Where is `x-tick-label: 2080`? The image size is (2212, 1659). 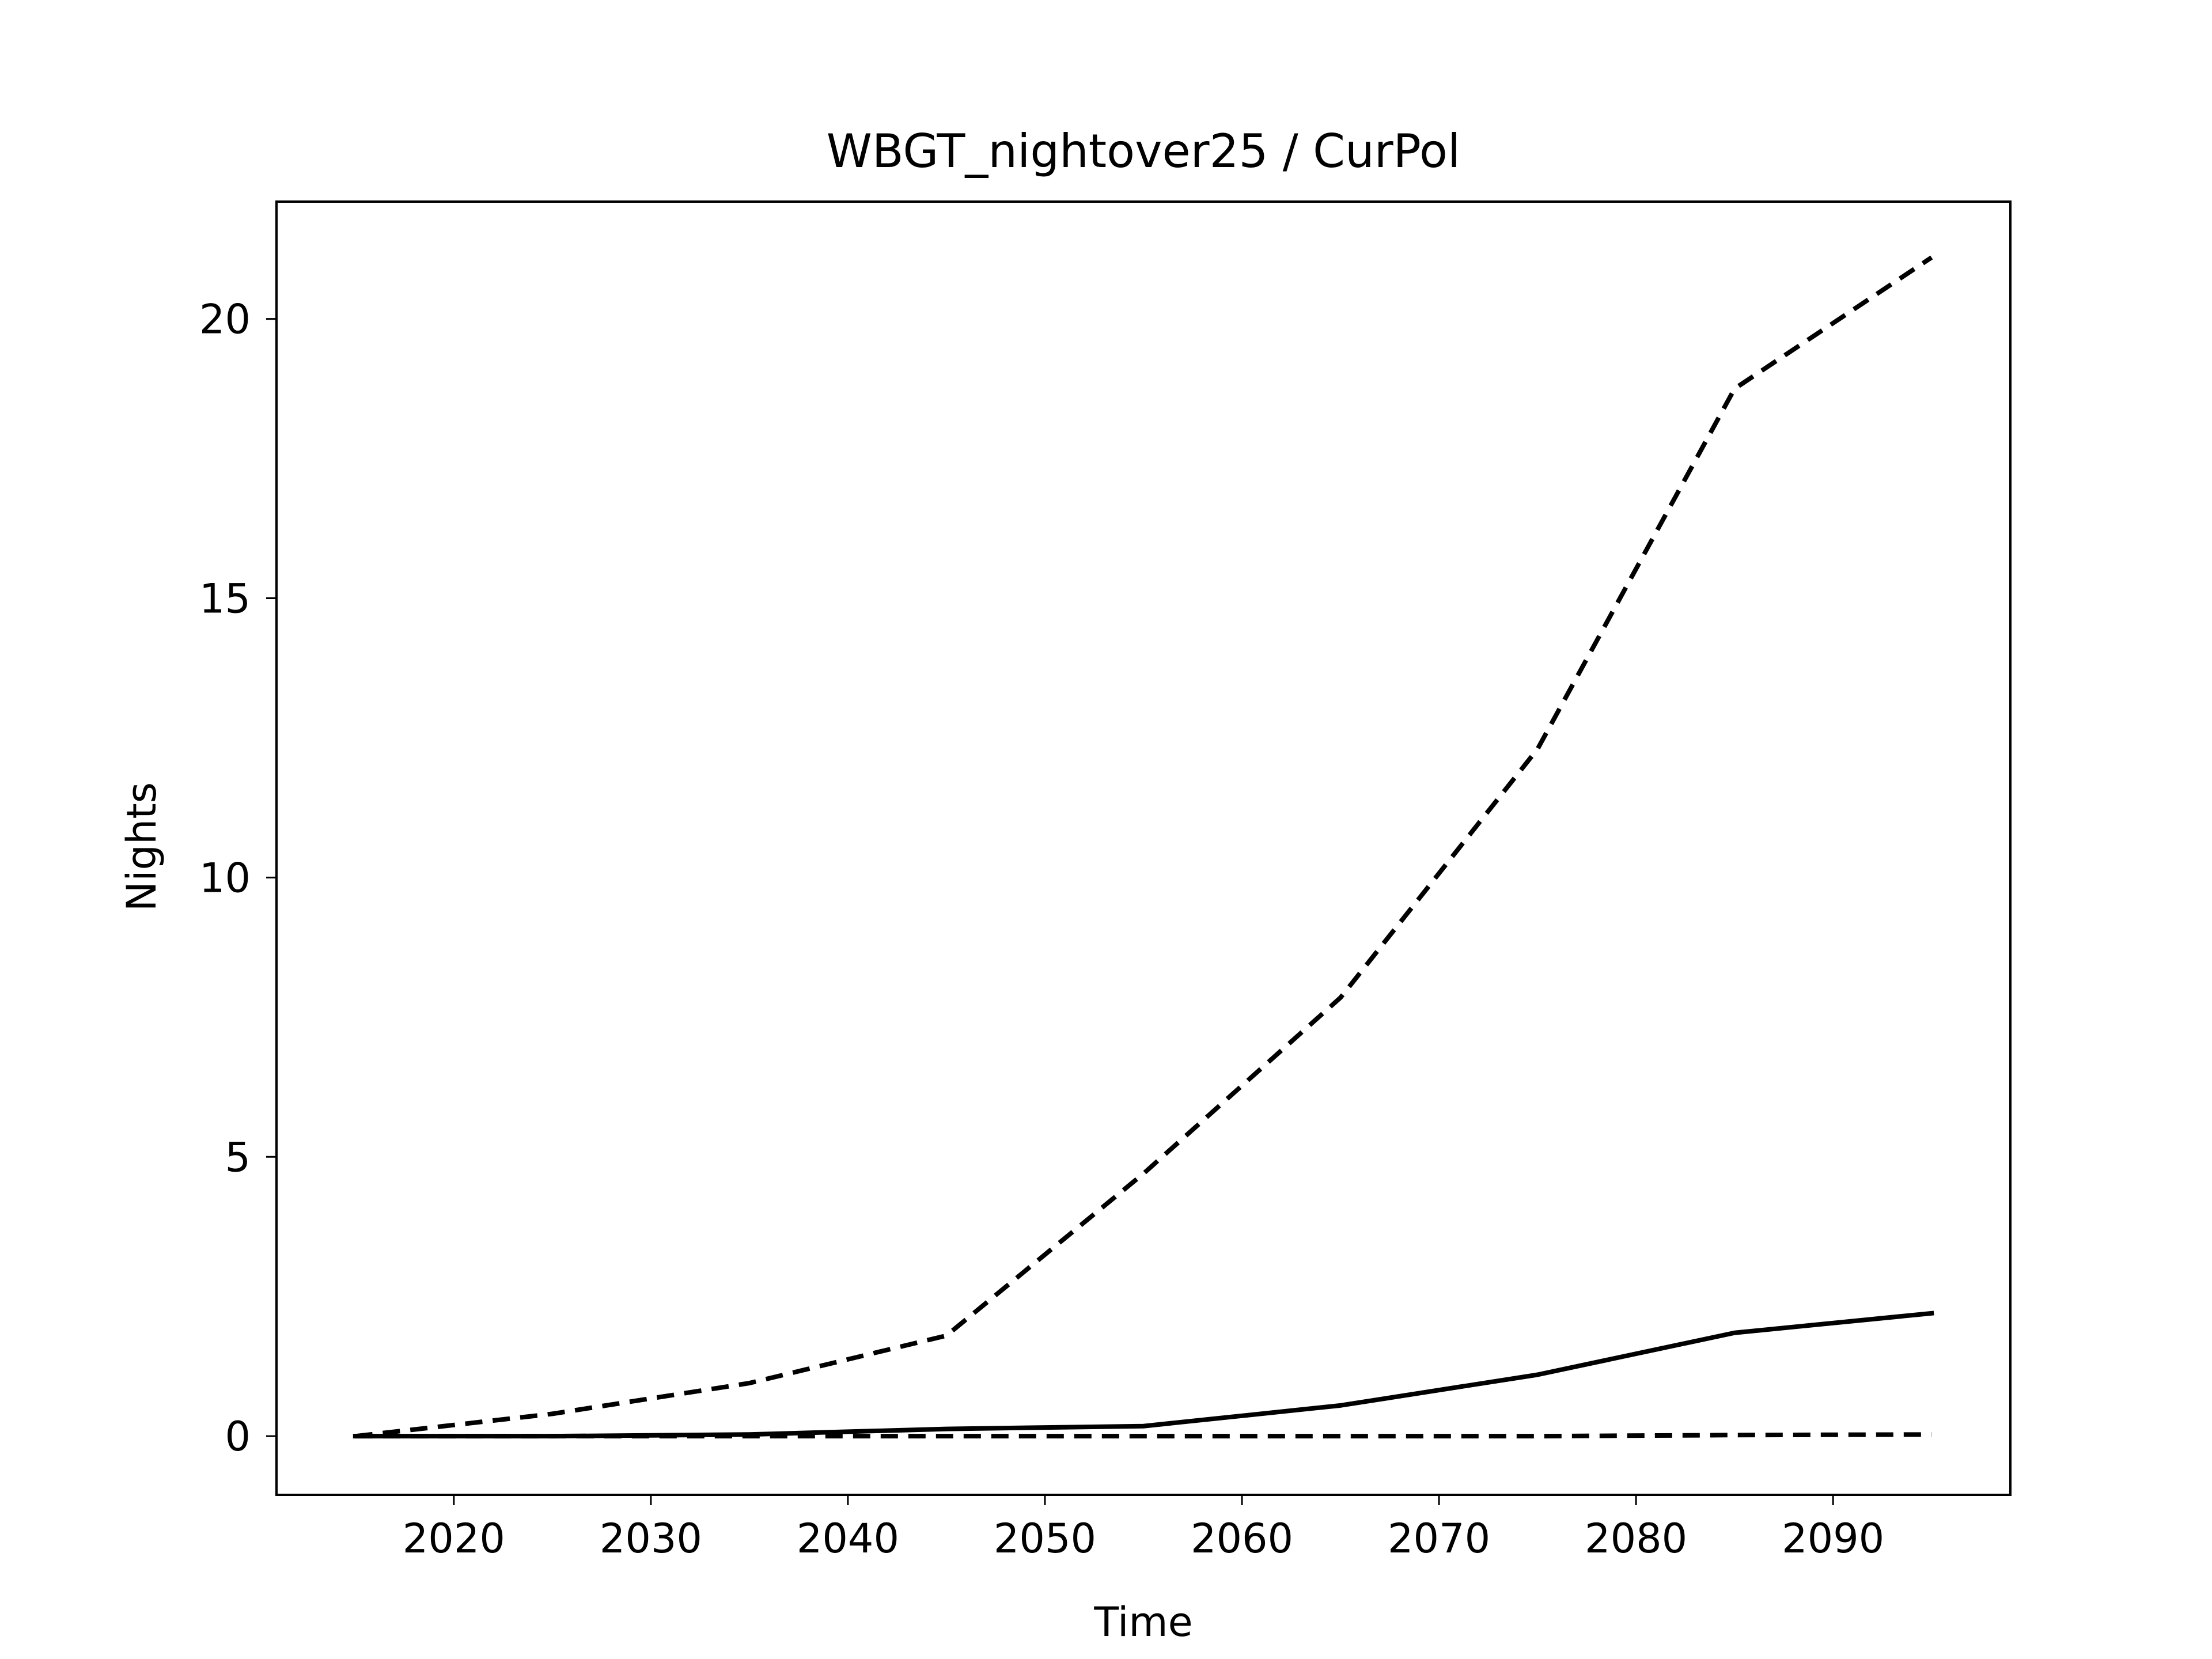 x-tick-label: 2080 is located at coordinates (1636, 1538).